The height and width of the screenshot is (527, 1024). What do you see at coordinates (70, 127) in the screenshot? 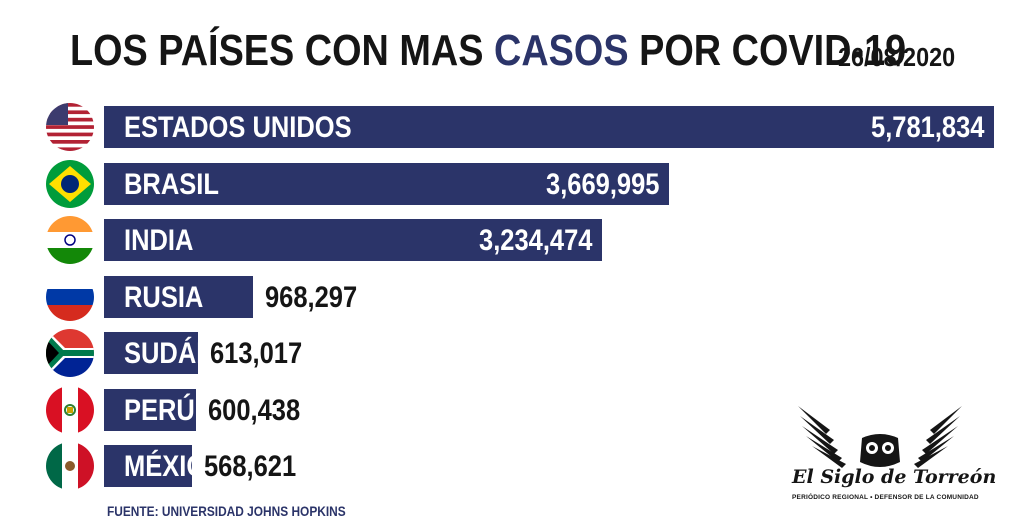
I see `usa-flag-icon` at bounding box center [70, 127].